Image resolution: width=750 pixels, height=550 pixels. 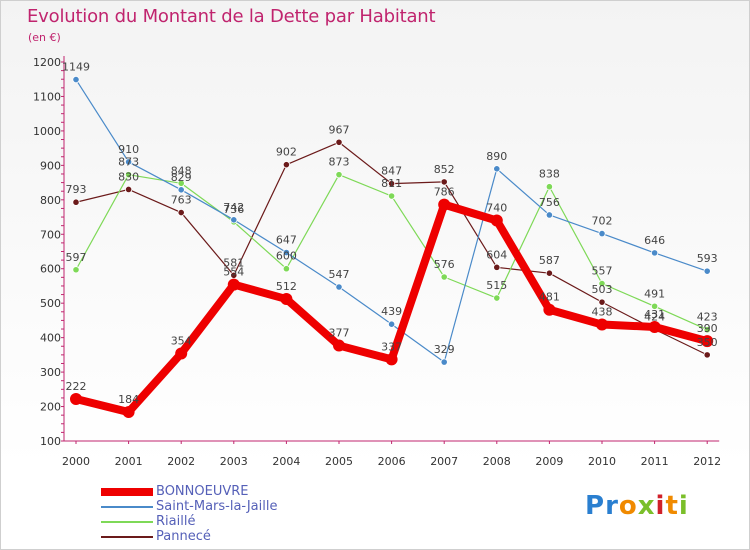 I want to click on y-tick-label: 400, so click(x=50, y=338).